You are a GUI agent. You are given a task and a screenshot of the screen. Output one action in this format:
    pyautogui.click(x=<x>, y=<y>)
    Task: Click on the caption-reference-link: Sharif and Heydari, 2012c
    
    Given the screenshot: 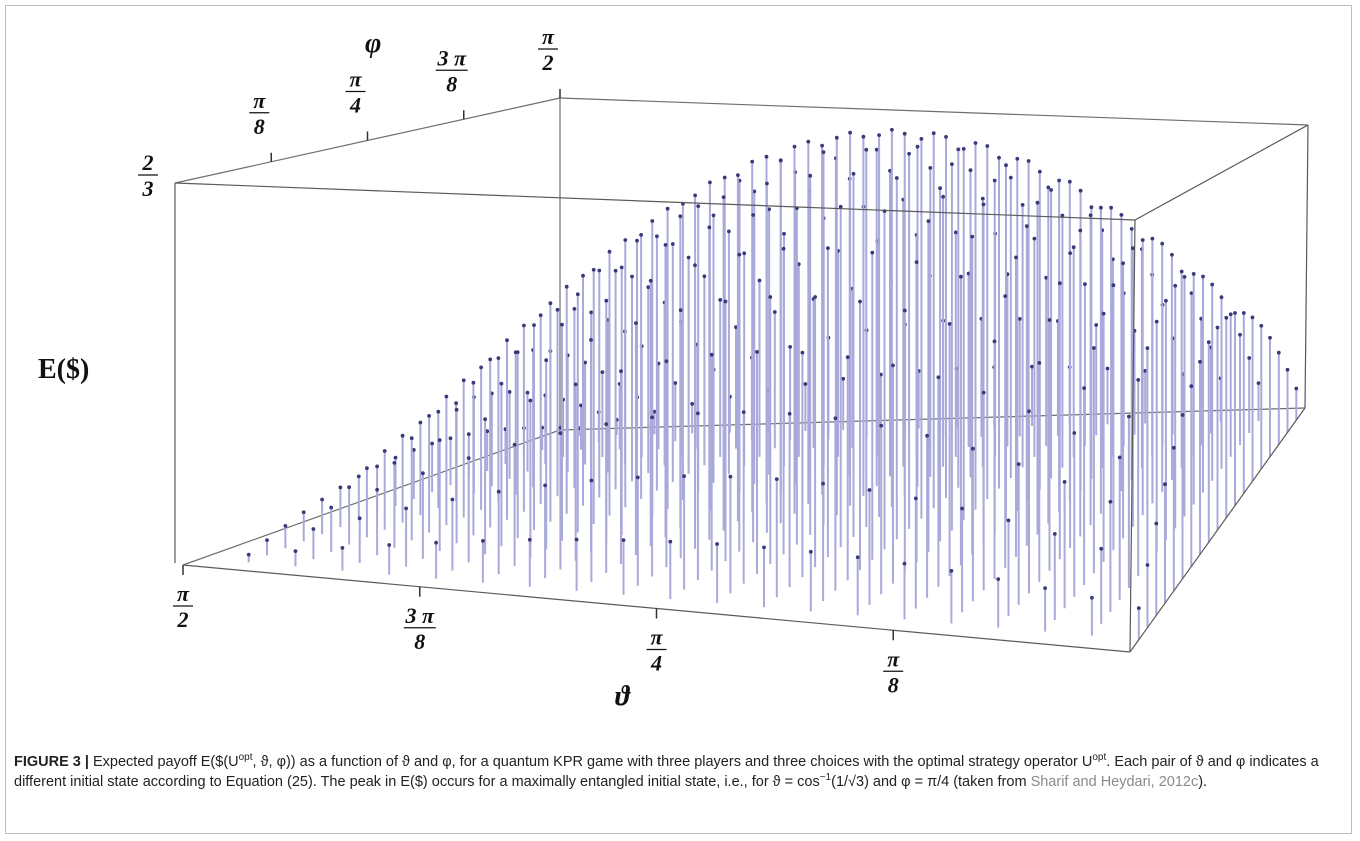 What is the action you would take?
    pyautogui.click(x=1114, y=782)
    